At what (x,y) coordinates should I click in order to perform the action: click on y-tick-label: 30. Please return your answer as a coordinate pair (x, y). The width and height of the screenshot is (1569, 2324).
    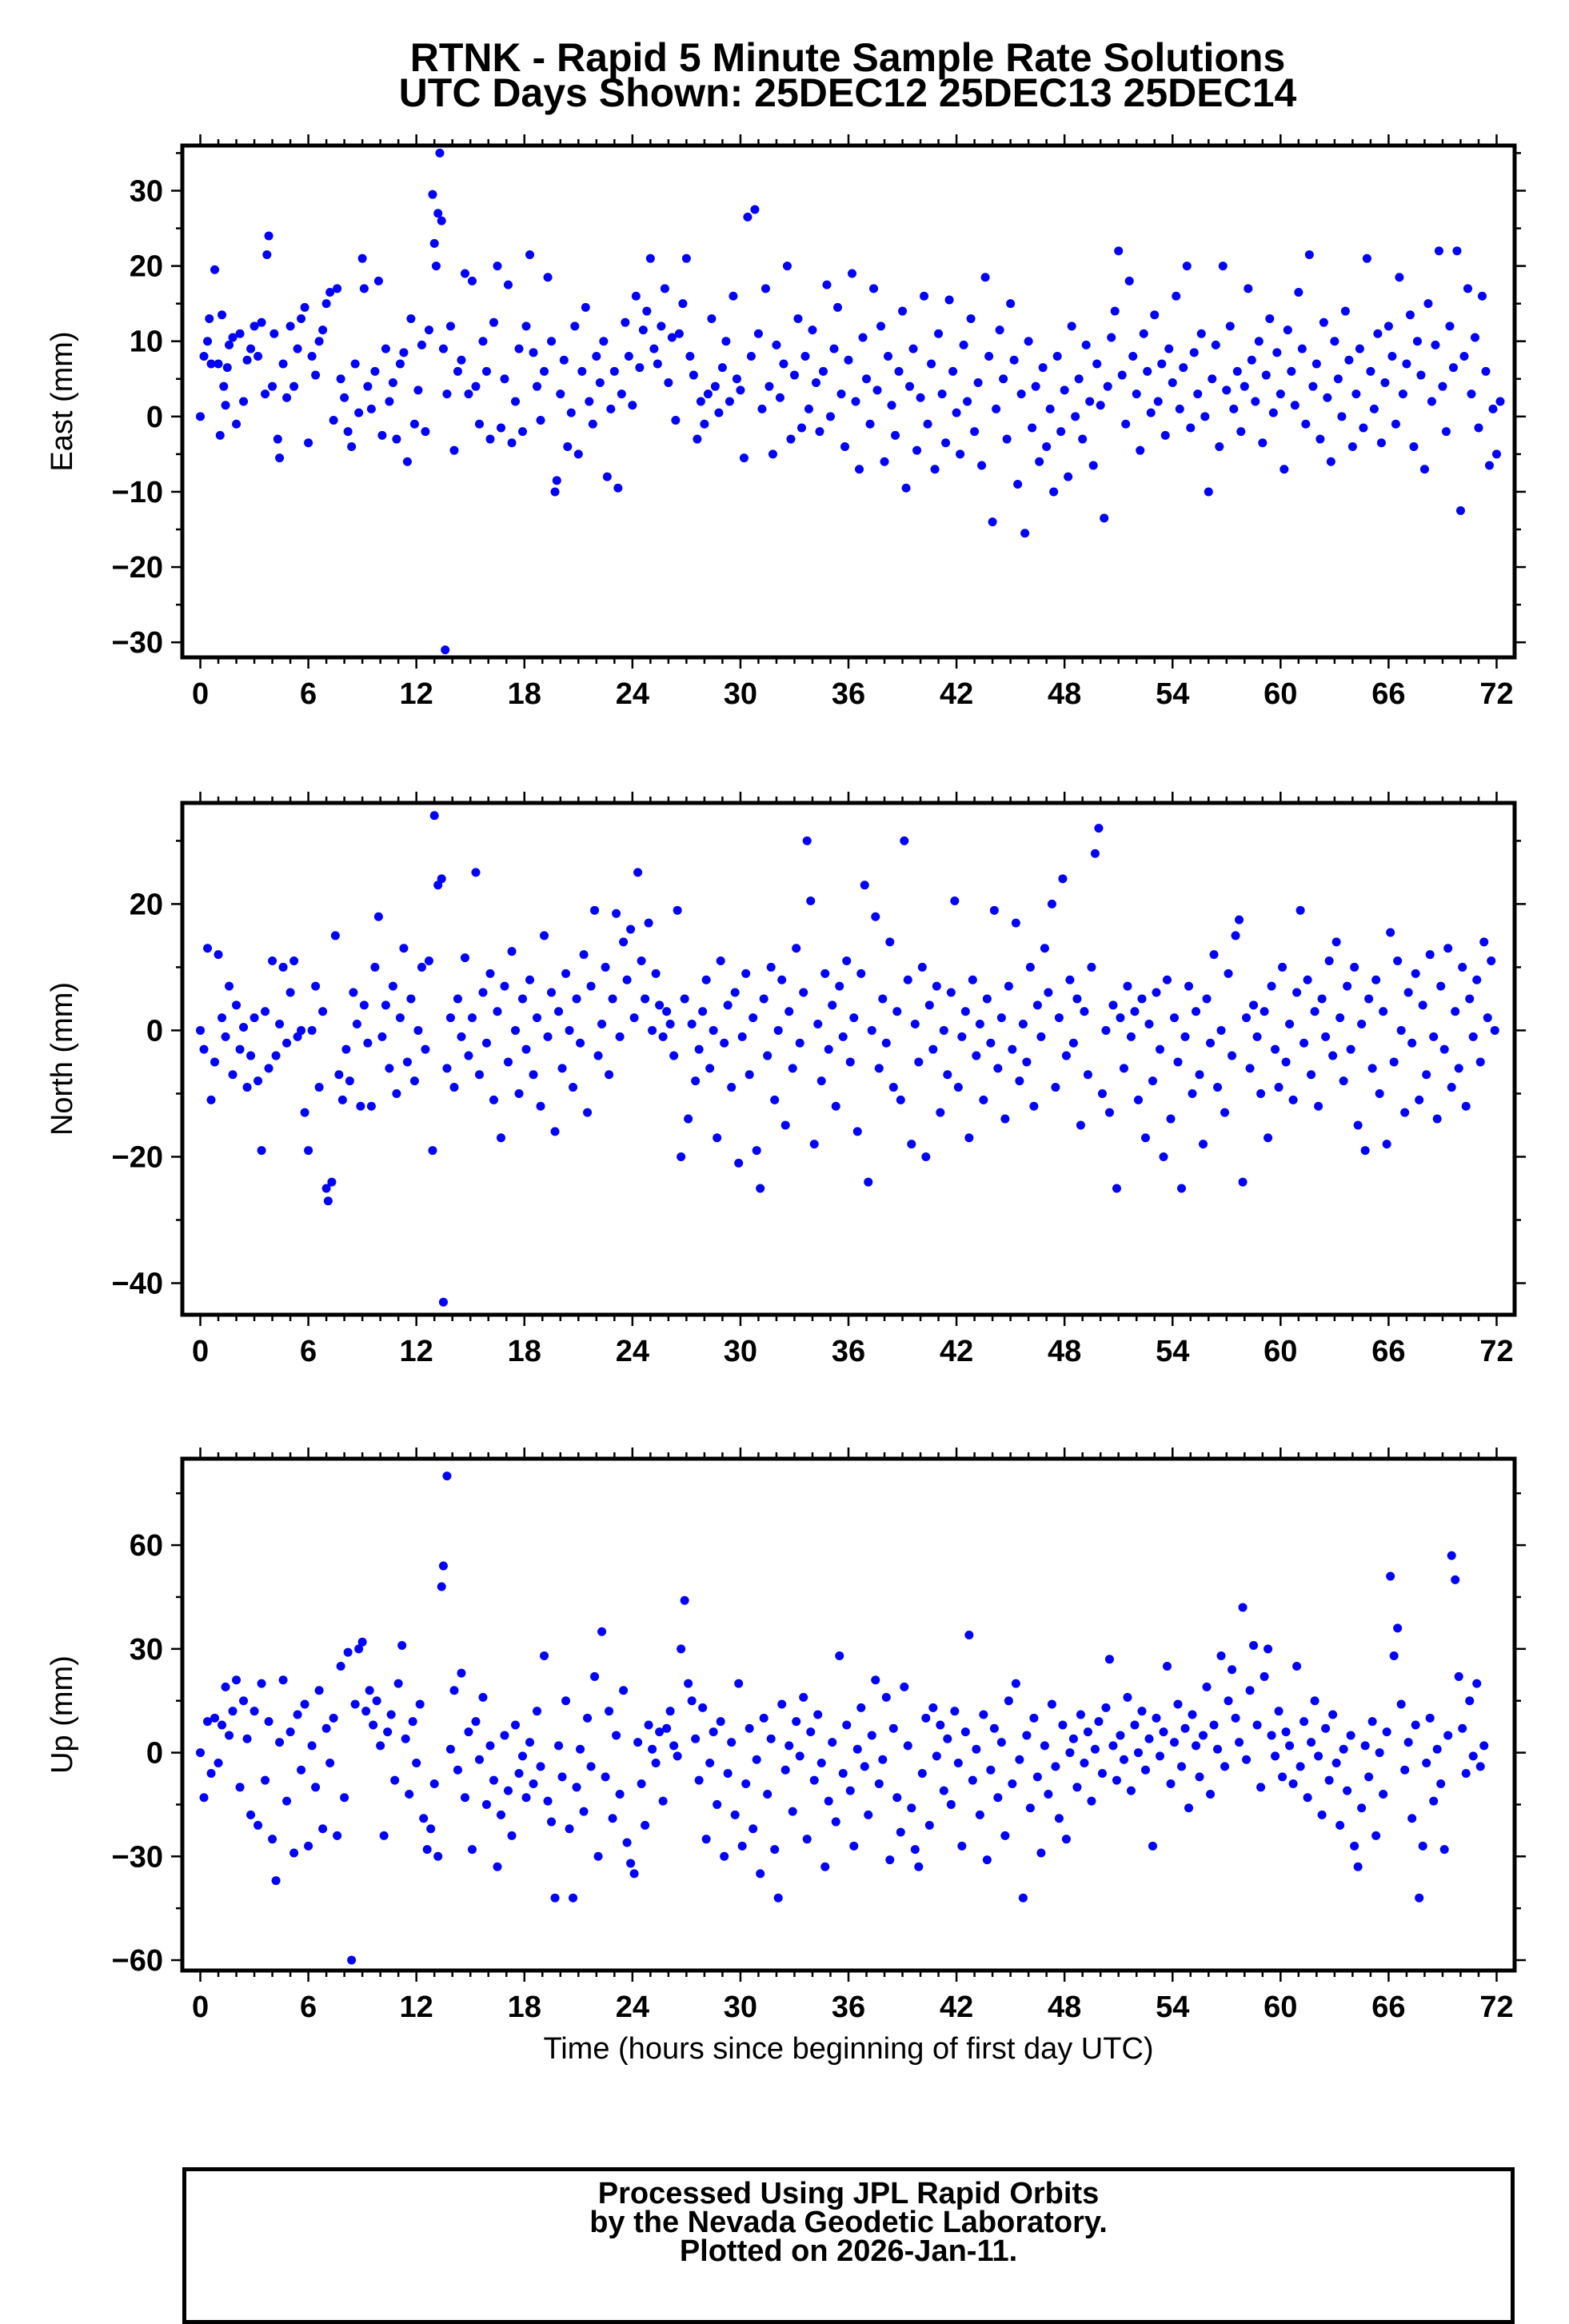
    Looking at the image, I should click on (146, 1650).